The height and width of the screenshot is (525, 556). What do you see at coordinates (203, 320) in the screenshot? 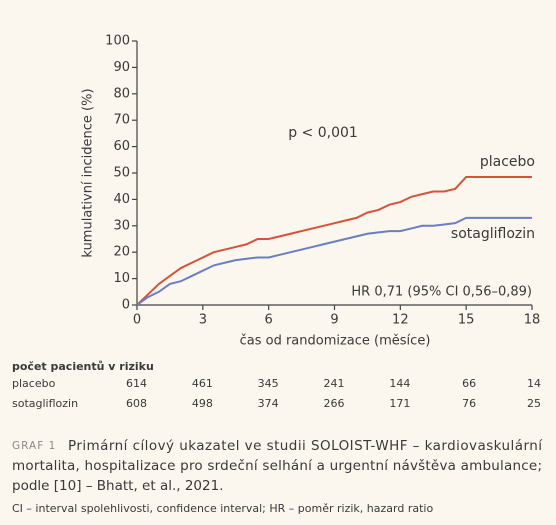
I see `x-tick-label: 3` at bounding box center [203, 320].